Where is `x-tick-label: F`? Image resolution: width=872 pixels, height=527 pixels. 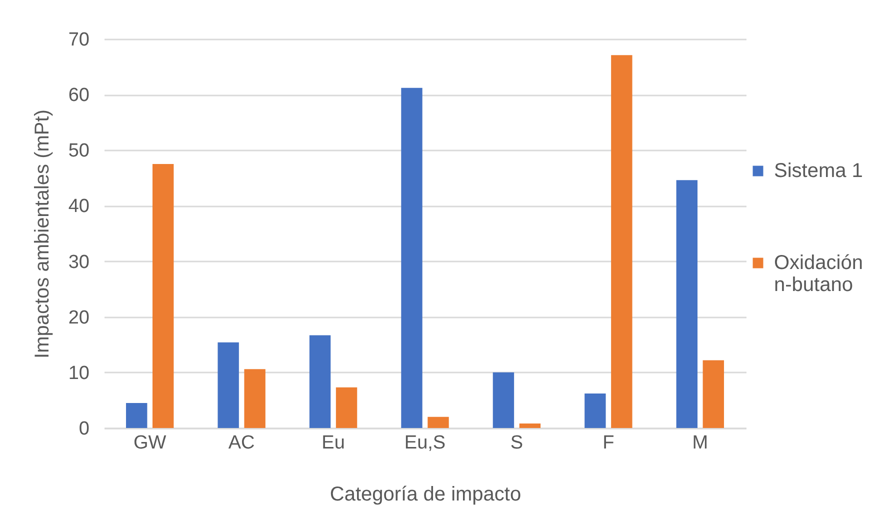
x-tick-label: F is located at coordinates (608, 443).